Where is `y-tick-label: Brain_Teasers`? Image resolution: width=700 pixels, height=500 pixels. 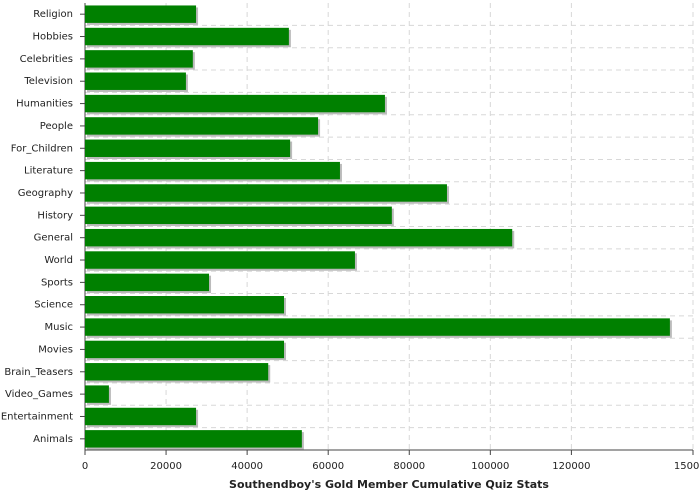
y-tick-label: Brain_Teasers is located at coordinates (38, 372).